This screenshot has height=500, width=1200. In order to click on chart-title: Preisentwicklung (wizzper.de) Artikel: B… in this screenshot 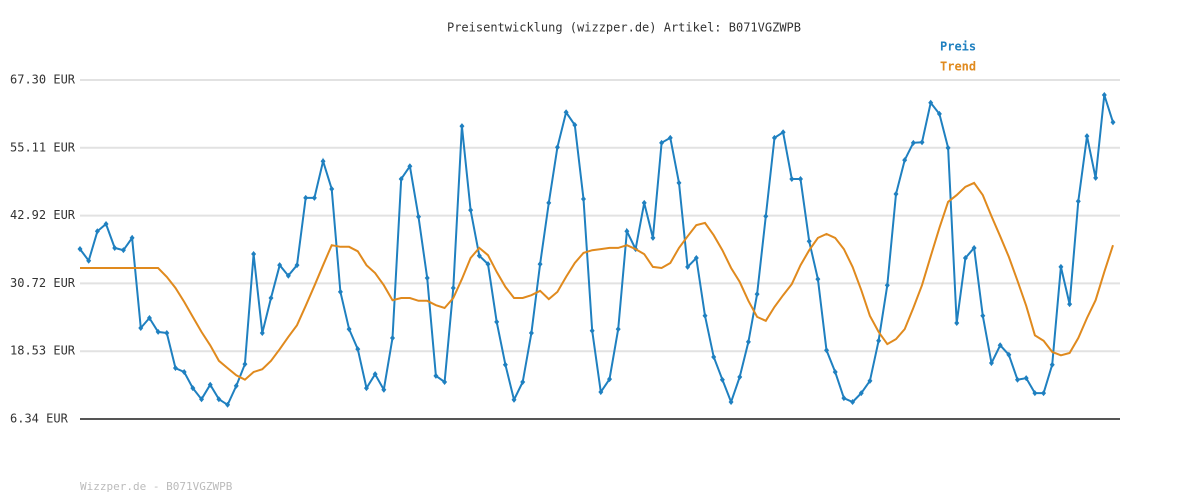, I will do `click(624, 28)`.